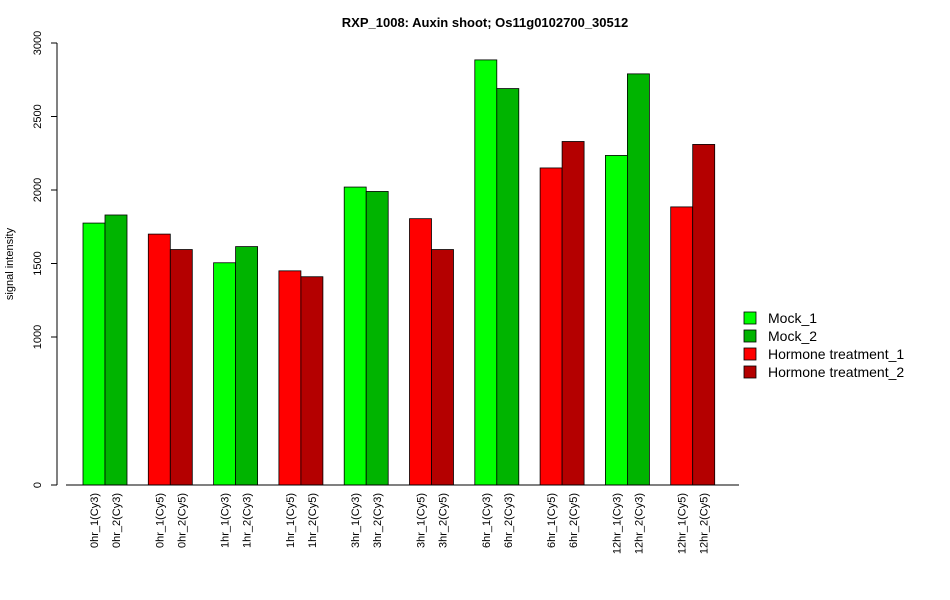  Describe the element at coordinates (422, 520) in the screenshot. I see `x-tick-label: 3hr_1(Cy5)` at that location.